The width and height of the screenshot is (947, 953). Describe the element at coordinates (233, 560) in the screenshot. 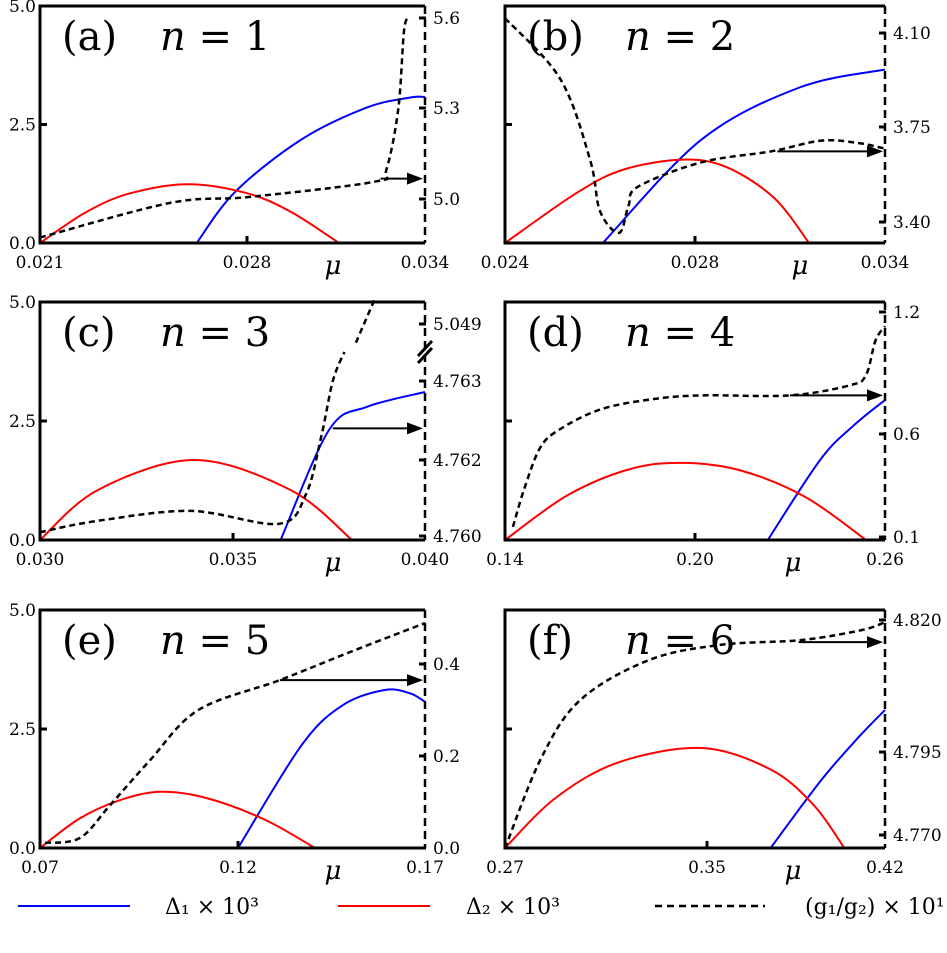

I see `x-tick-label: 0.035` at that location.